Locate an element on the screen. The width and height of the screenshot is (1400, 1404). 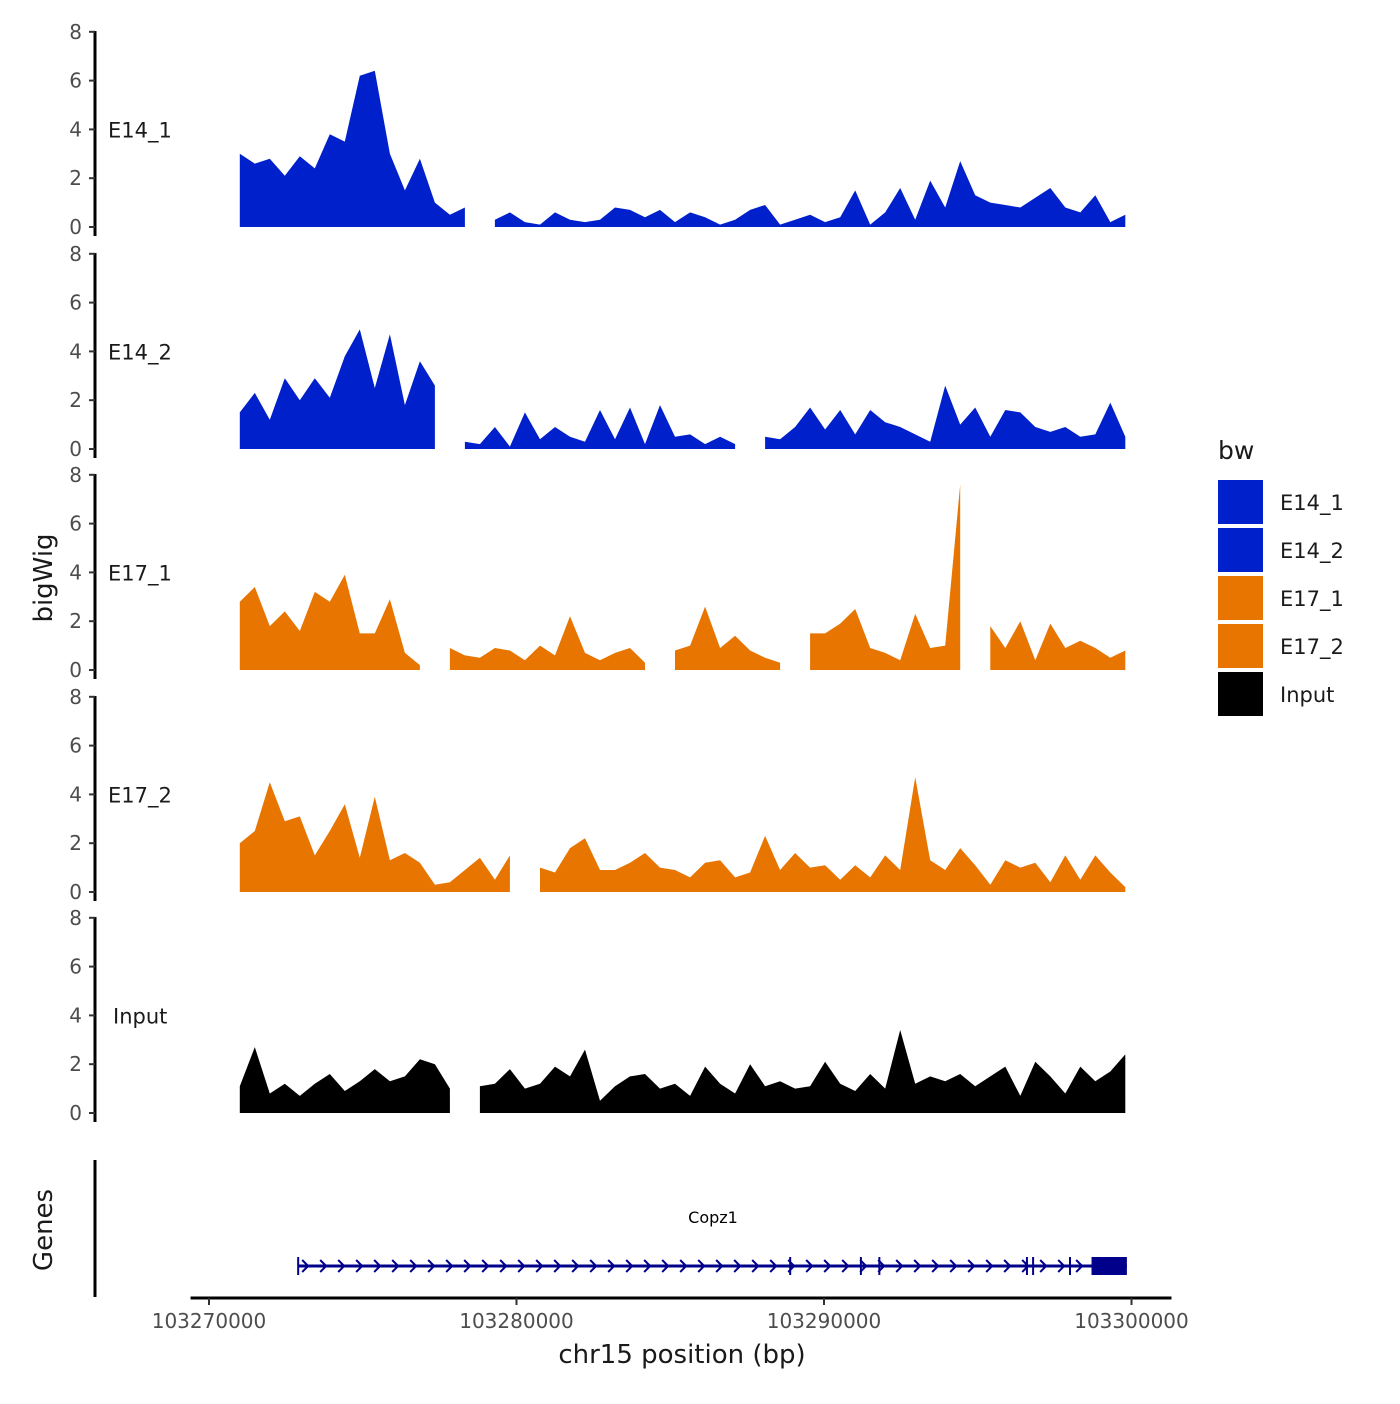
track-E17_2: 0 2 4 6 8 E17_2 is located at coordinates (597, 794).